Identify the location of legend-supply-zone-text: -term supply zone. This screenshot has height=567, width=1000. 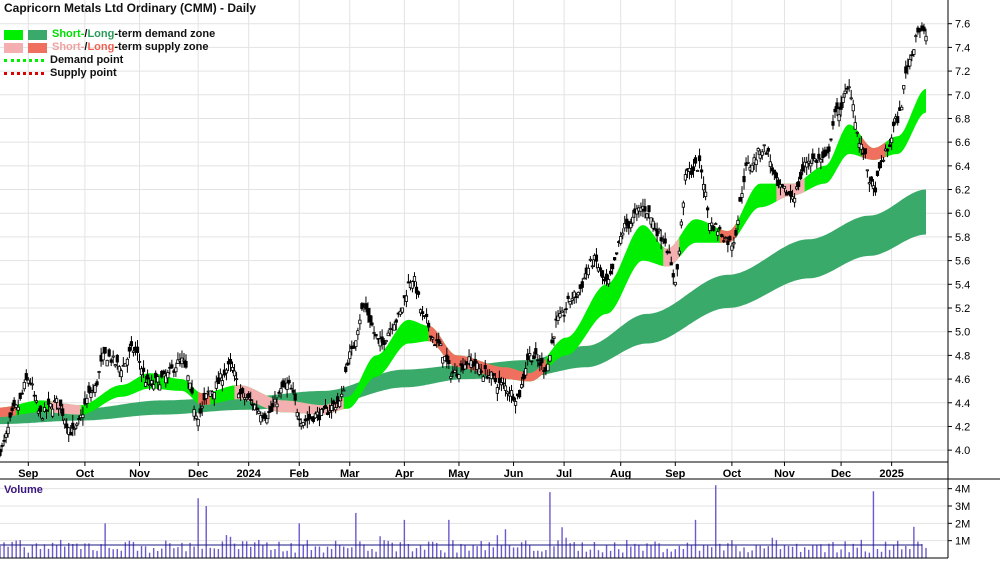
(161, 47).